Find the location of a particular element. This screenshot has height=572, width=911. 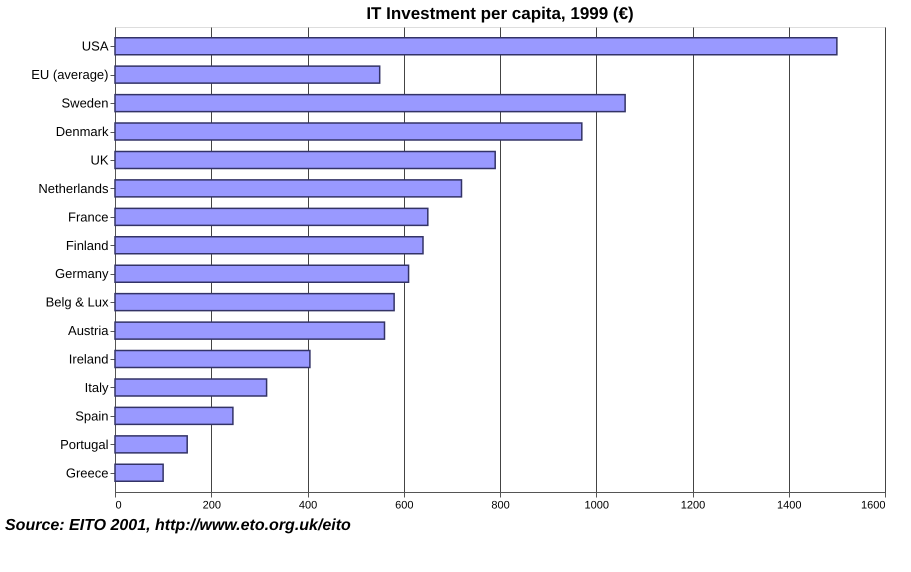

y-tick-label: Finland is located at coordinates (87, 245).